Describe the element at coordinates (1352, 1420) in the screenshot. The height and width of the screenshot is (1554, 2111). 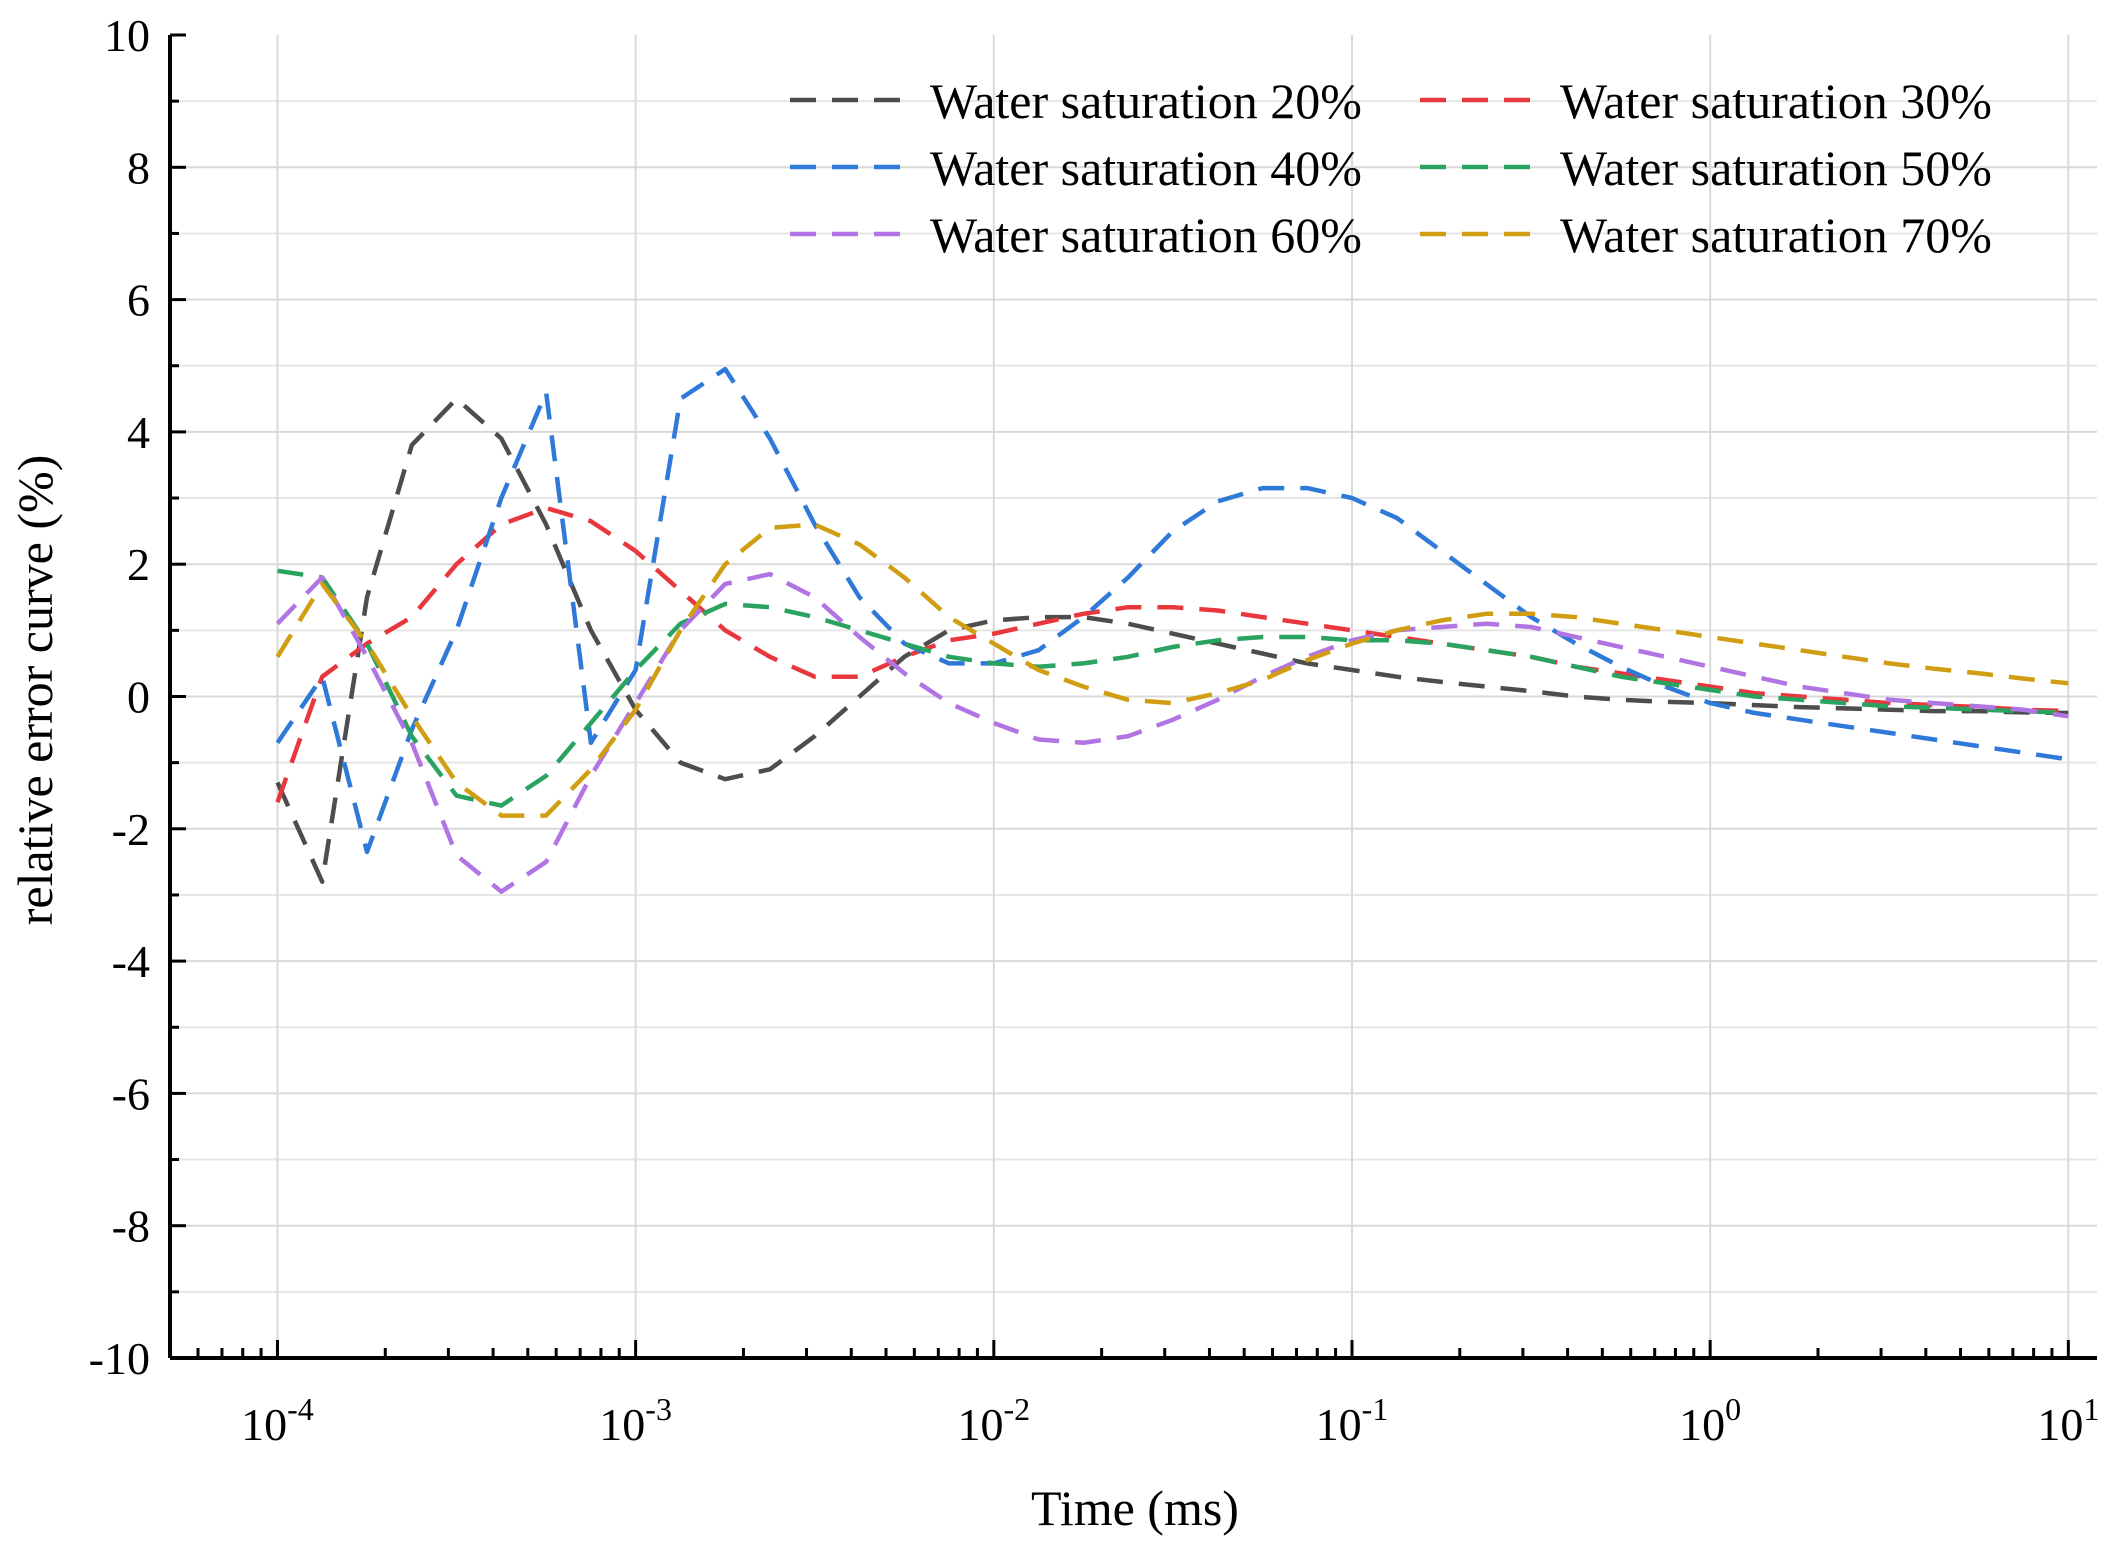
I see `x-tick-label: 10⁻¹` at that location.